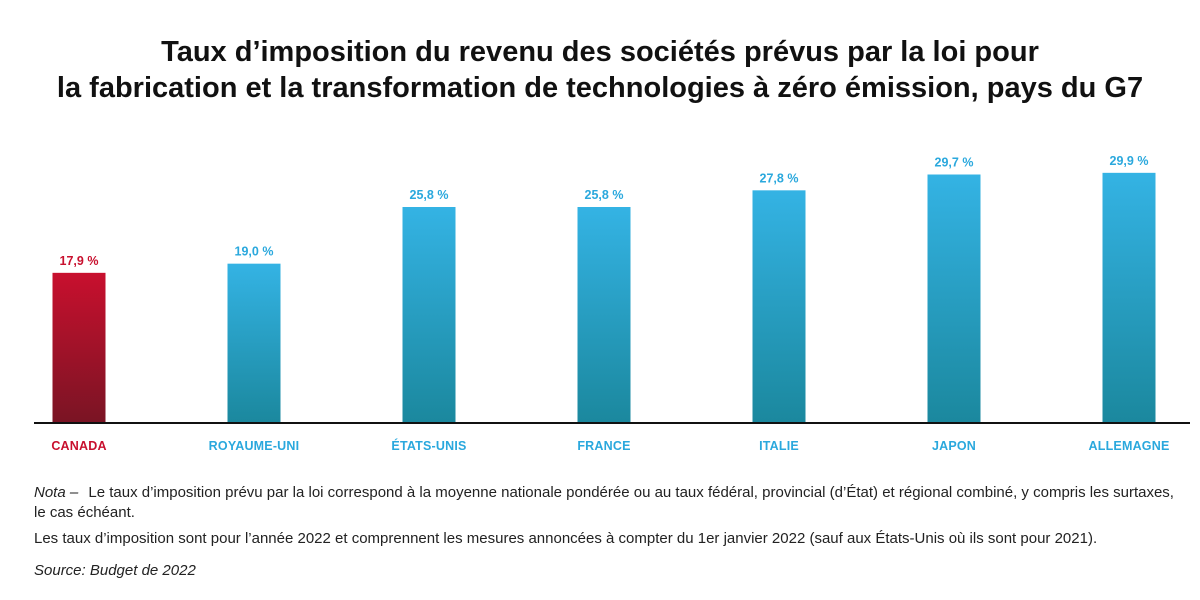  I want to click on data-label-1: 17,9 %, so click(79, 261).